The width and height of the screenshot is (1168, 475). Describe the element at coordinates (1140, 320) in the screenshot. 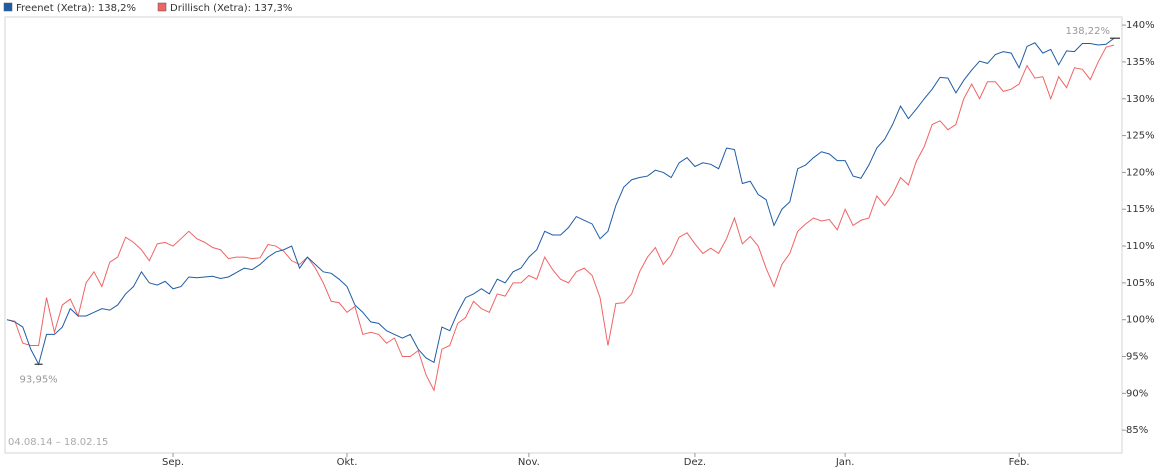

I see `y-tick-label: 100%` at that location.